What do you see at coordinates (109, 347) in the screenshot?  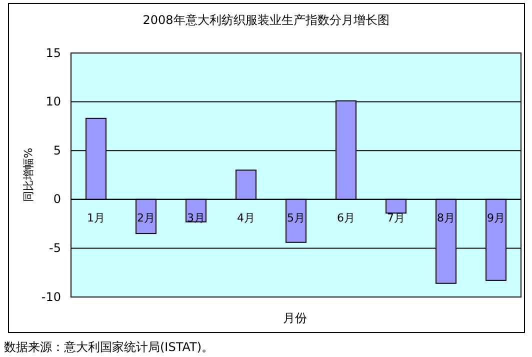 I see `source-note: 数据来源：意大利国家统计局(ISTAT)。` at bounding box center [109, 347].